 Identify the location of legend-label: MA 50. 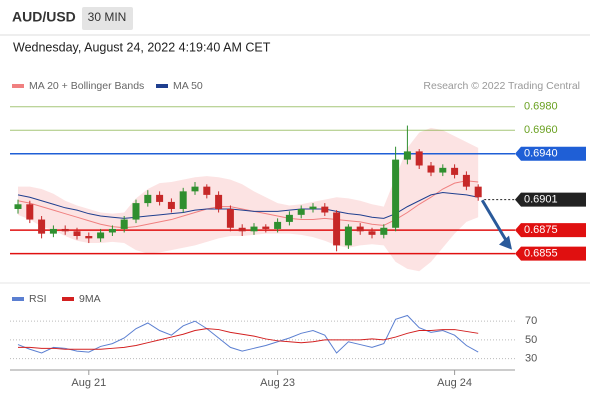
(188, 86).